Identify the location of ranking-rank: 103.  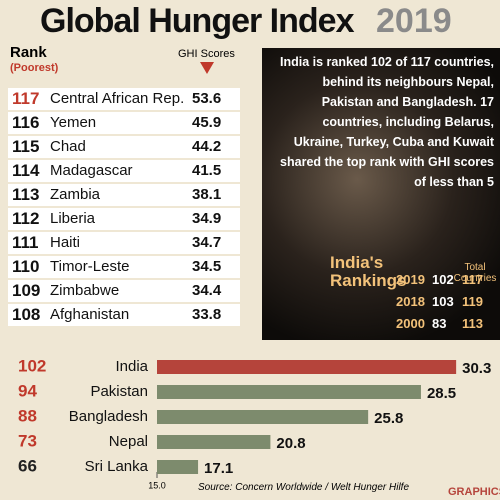
(443, 301).